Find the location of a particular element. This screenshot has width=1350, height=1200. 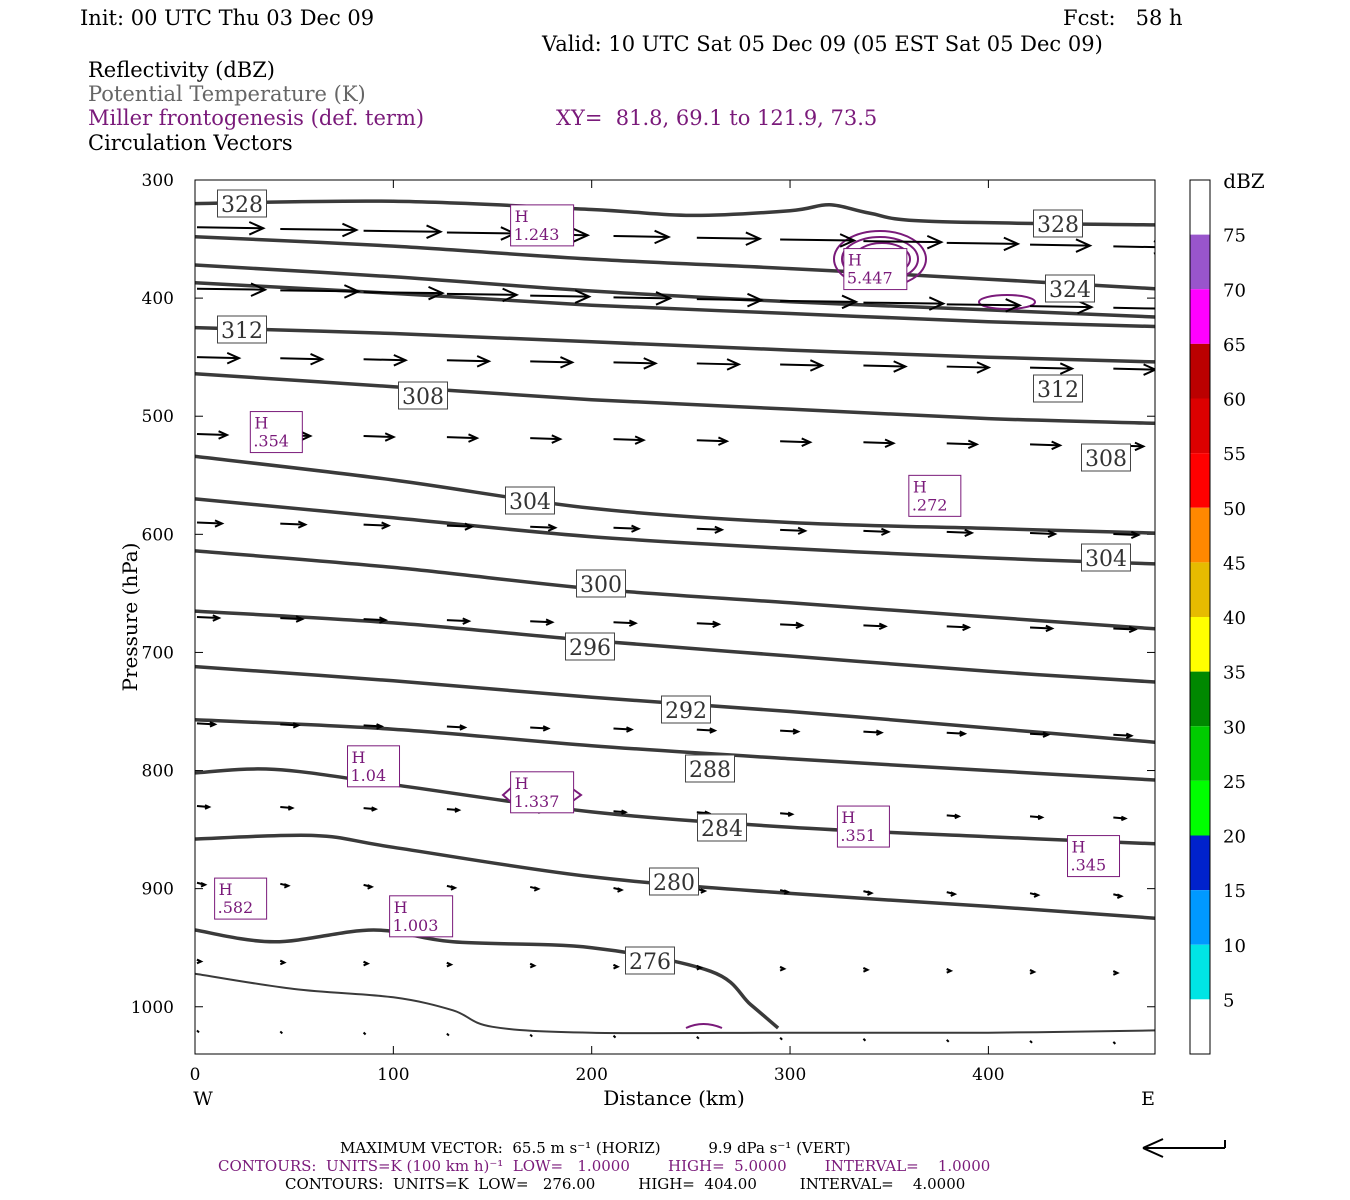

colorbar-tick-label: 55 is located at coordinates (1234, 454).